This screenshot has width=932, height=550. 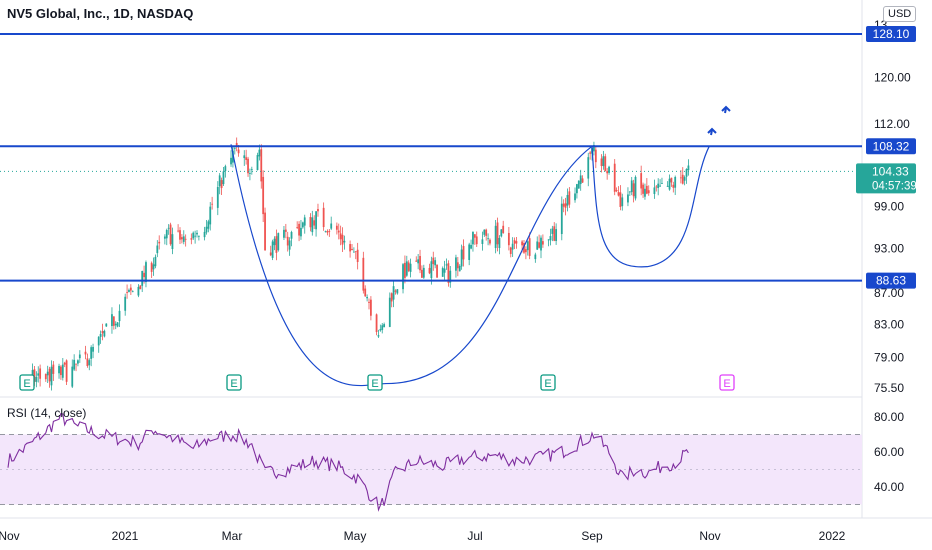 I want to click on rsi-band, so click(x=431, y=469).